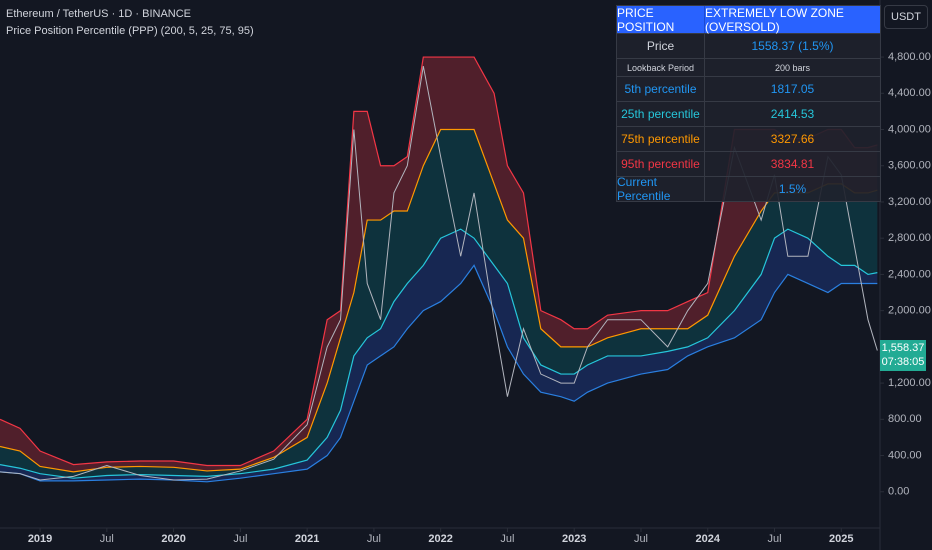 The width and height of the screenshot is (932, 550). I want to click on x-tick-label: 2019, so click(40, 539).